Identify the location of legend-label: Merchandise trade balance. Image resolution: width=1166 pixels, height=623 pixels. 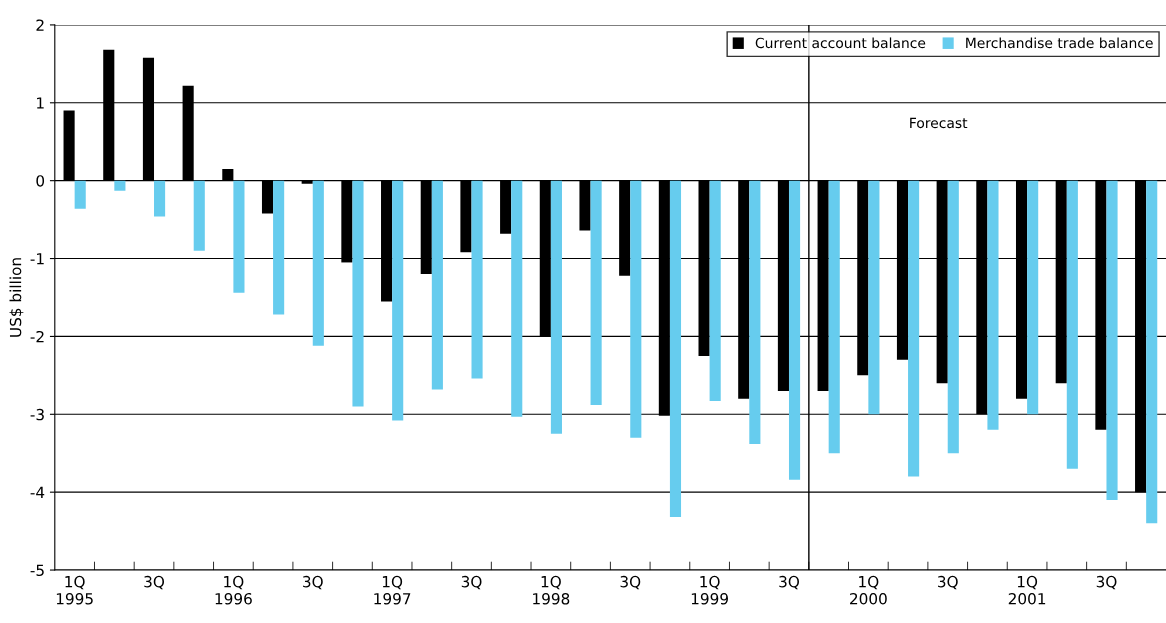
(1059, 43).